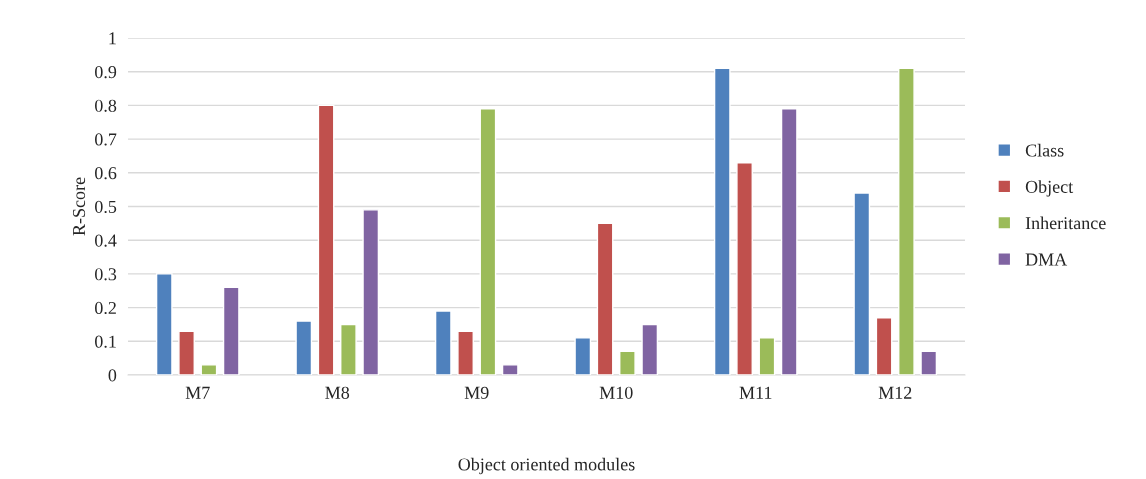  I want to click on y-tick-label: 0.1, so click(105, 341).